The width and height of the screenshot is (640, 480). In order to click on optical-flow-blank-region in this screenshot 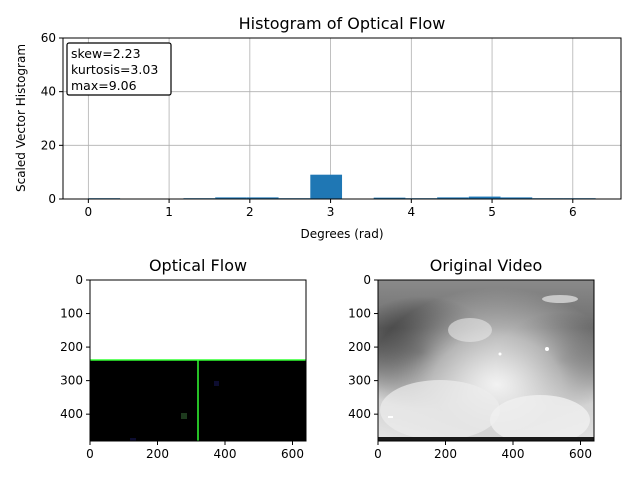, I will do `click(198, 320)`.